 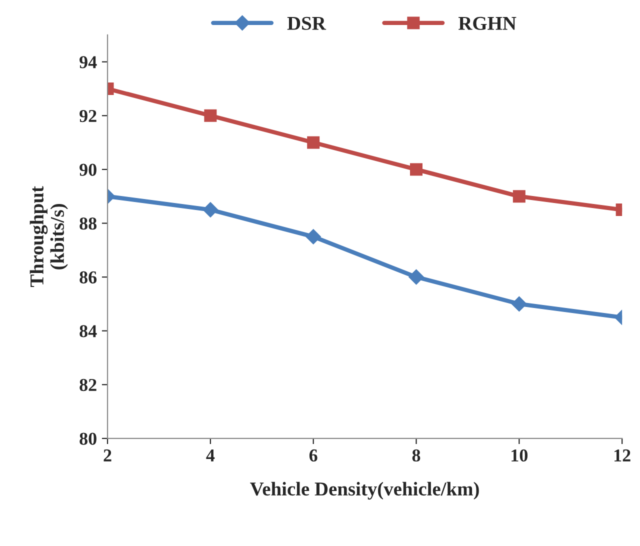 What do you see at coordinates (88, 438) in the screenshot?
I see `y-tick-label: 80` at bounding box center [88, 438].